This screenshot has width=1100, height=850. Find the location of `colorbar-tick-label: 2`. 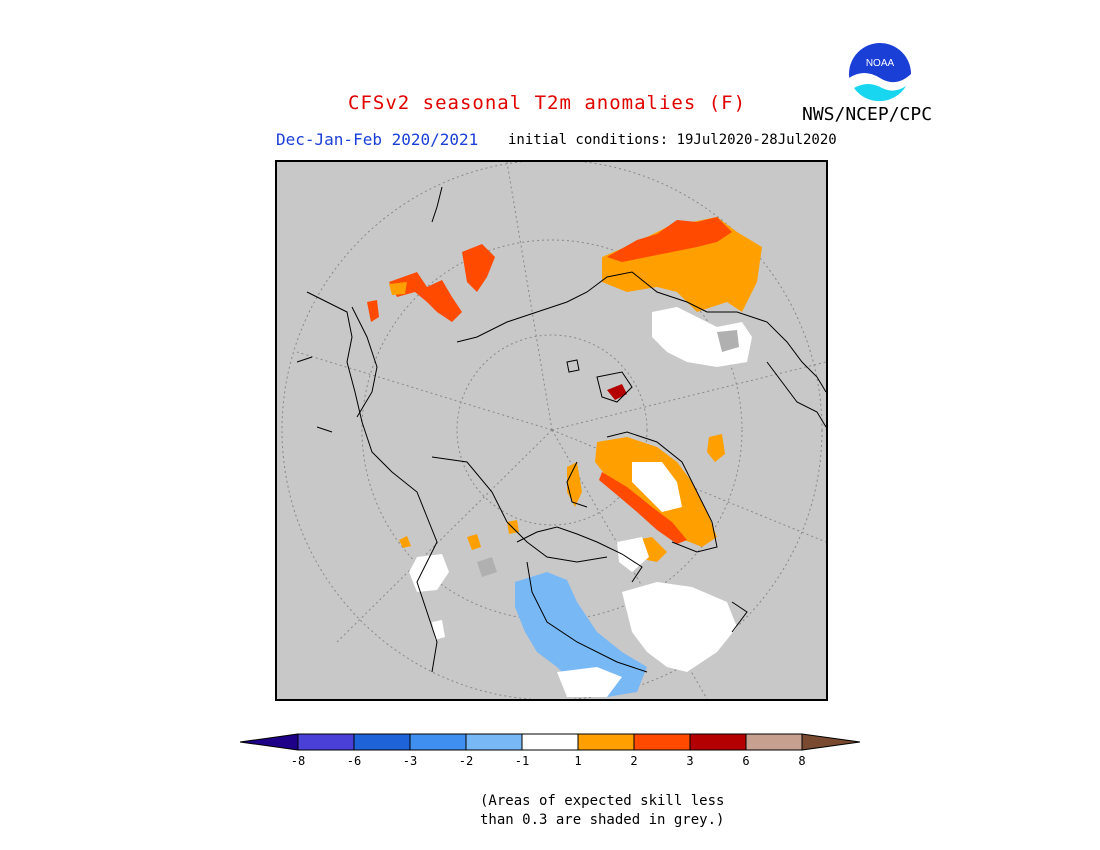

colorbar-tick-label: 2 is located at coordinates (634, 761).